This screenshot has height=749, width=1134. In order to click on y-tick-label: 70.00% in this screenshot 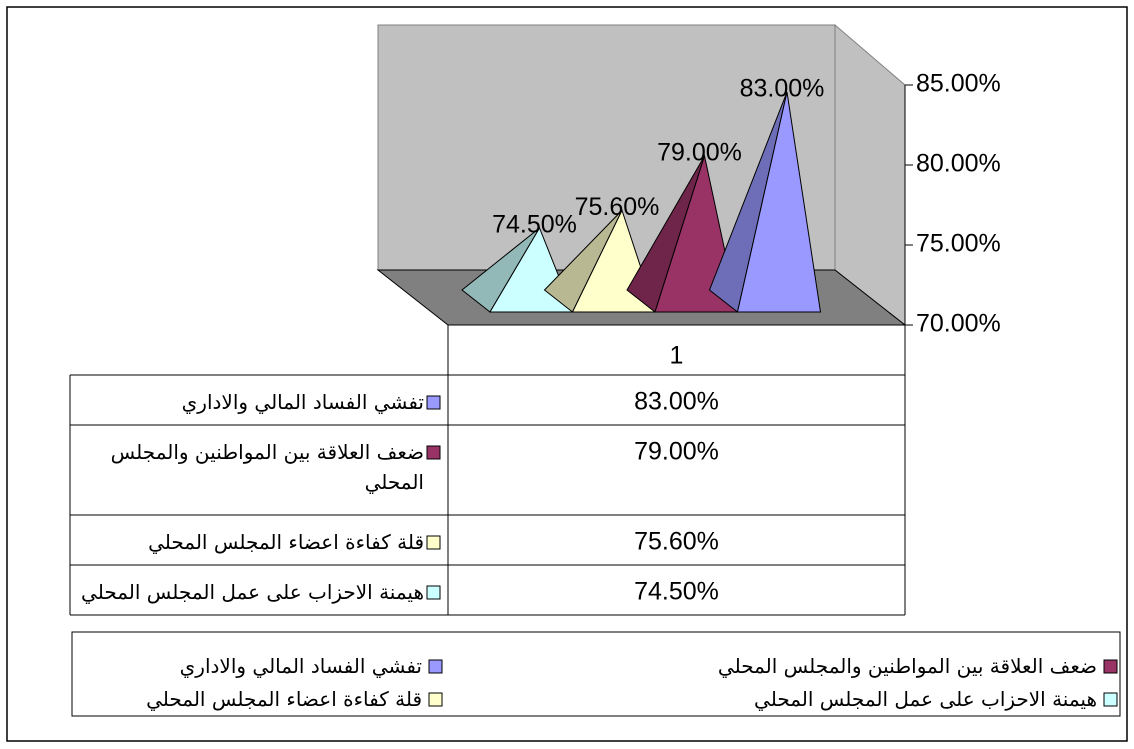, I will do `click(958, 324)`.